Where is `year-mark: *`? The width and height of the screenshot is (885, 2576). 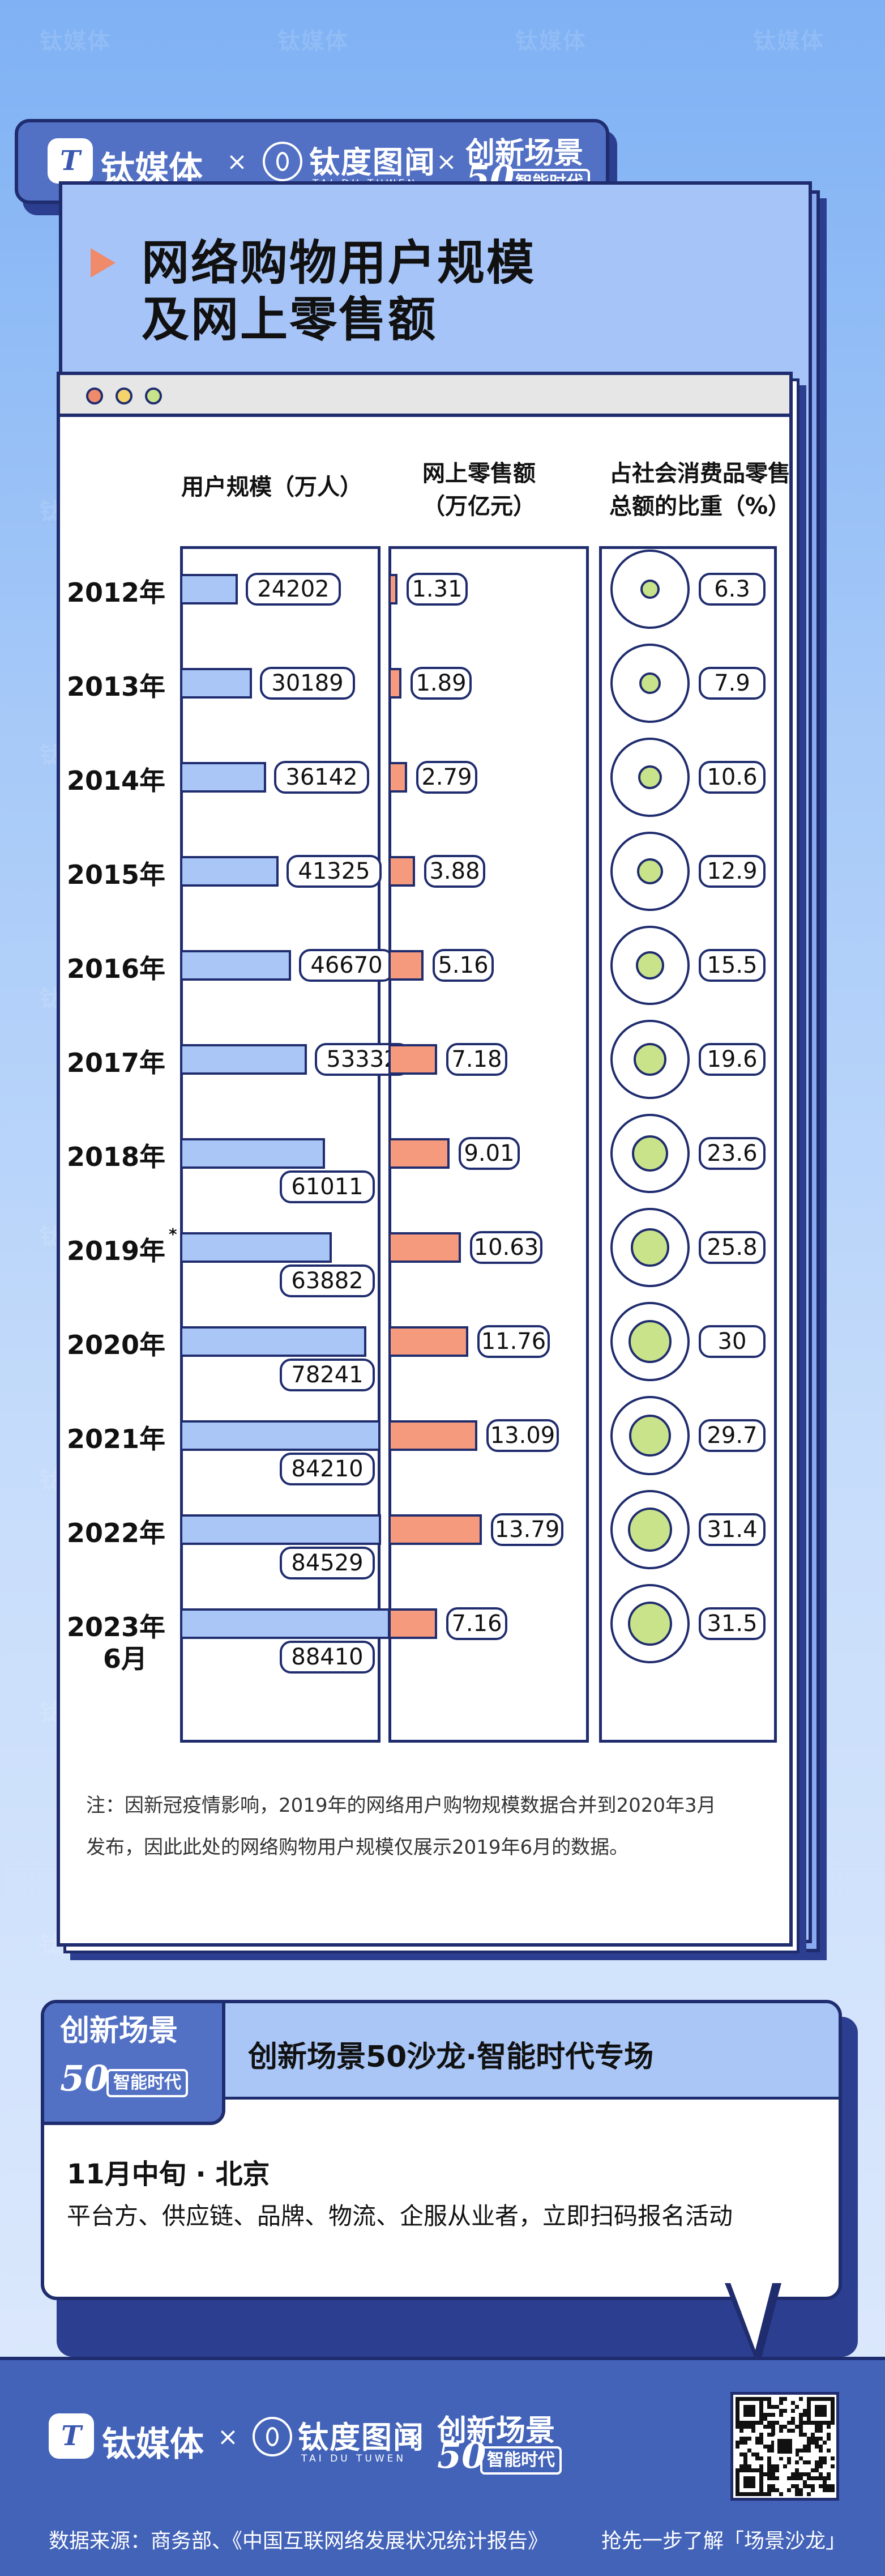 year-mark: * is located at coordinates (173, 1234).